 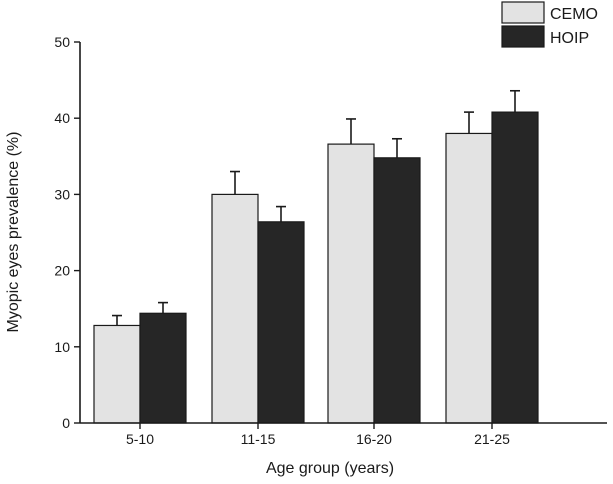 What do you see at coordinates (62, 118) in the screenshot?
I see `y-tick-label: 40` at bounding box center [62, 118].